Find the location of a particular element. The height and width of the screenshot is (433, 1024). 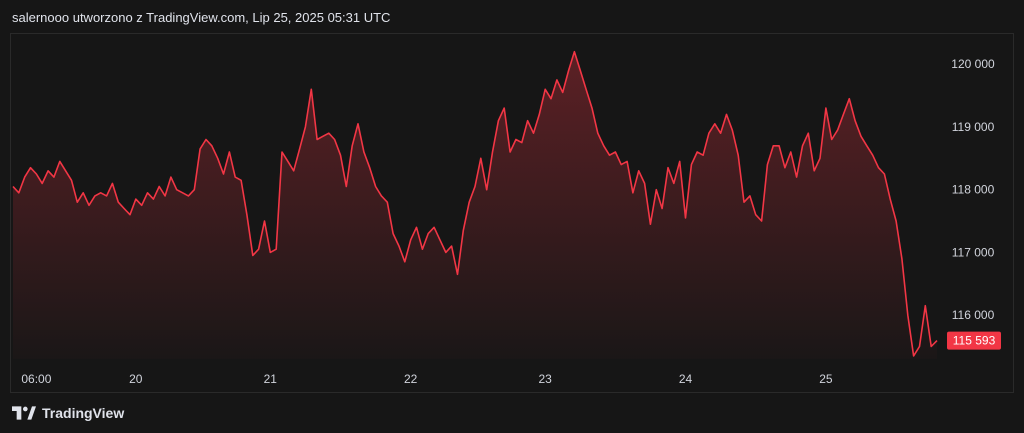

tradingview-logo-icon is located at coordinates (24, 413).